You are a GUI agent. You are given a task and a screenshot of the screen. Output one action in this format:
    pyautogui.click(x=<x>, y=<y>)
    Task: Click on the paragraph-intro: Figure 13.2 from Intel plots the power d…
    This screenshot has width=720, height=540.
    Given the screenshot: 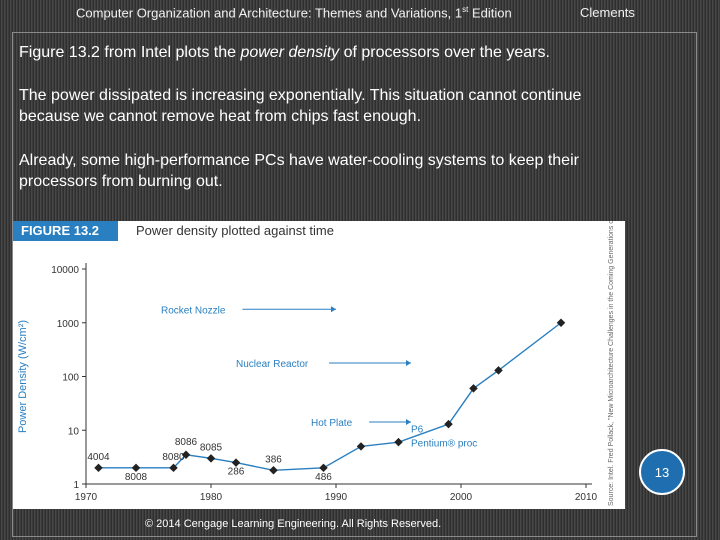 What is the action you would take?
    pyautogui.click(x=284, y=52)
    